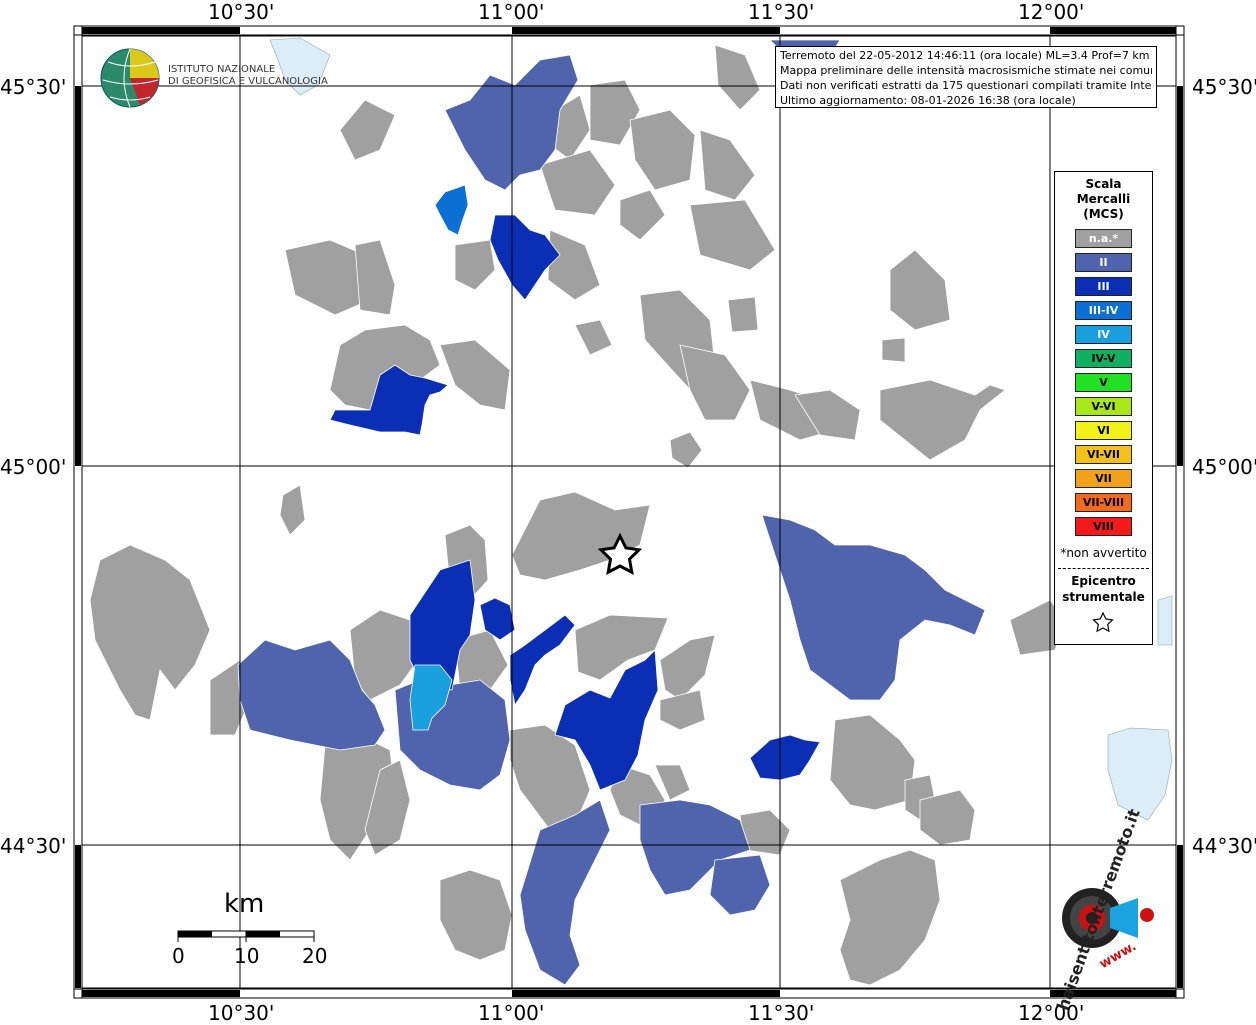 The image size is (1256, 1025). Describe the element at coordinates (1140, 774) in the screenshot. I see `coast-water` at that location.